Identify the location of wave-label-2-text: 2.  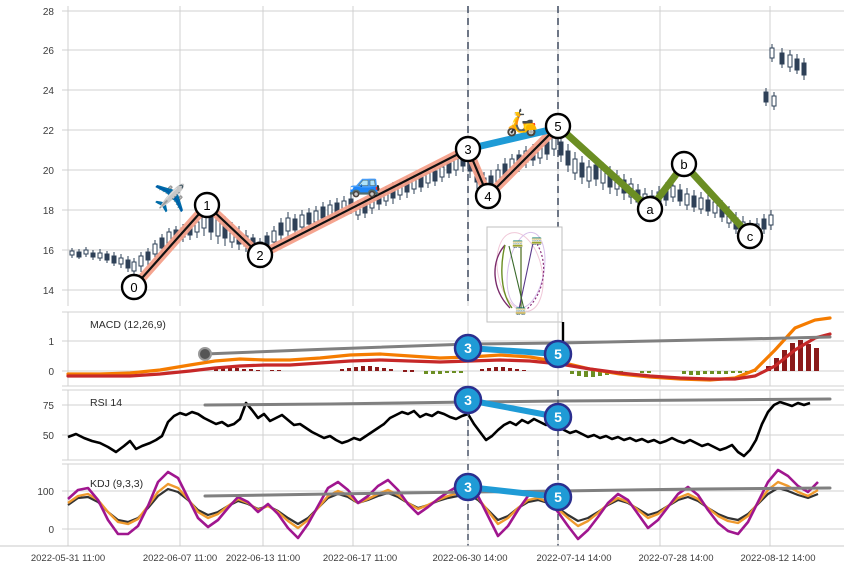
(259, 255).